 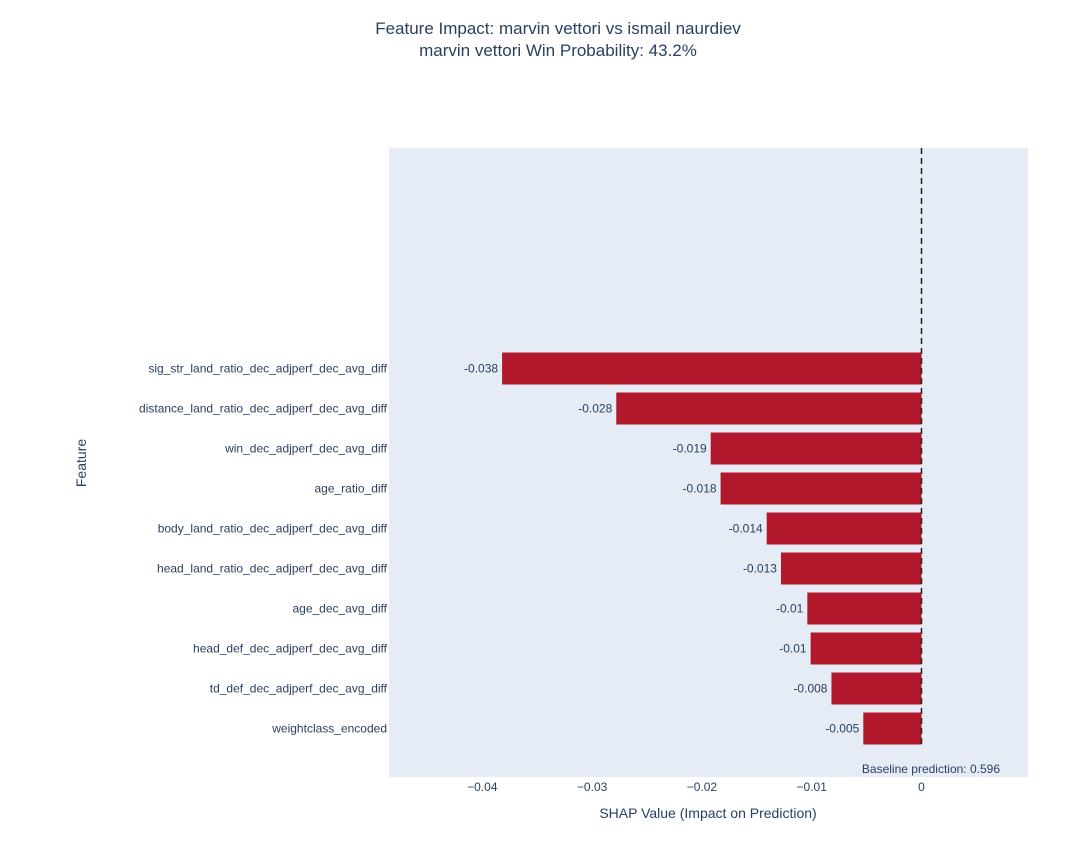 What do you see at coordinates (700, 489) in the screenshot?
I see `bar-value-label: -0.018` at bounding box center [700, 489].